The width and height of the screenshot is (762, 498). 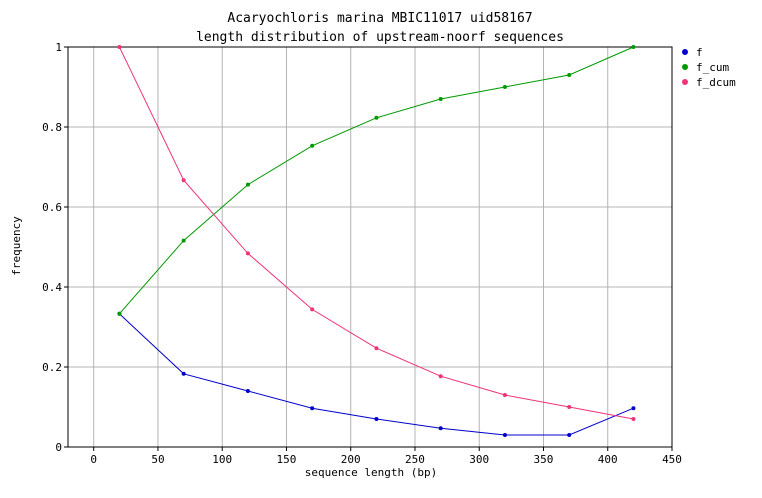 I want to click on y-tick-label: 1, so click(x=58, y=47).